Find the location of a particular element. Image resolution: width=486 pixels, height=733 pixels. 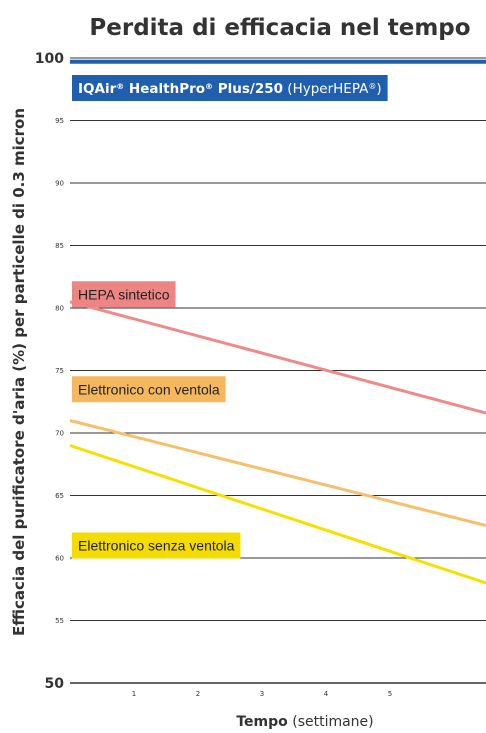

y-tick-label: 65 is located at coordinates (59, 496).